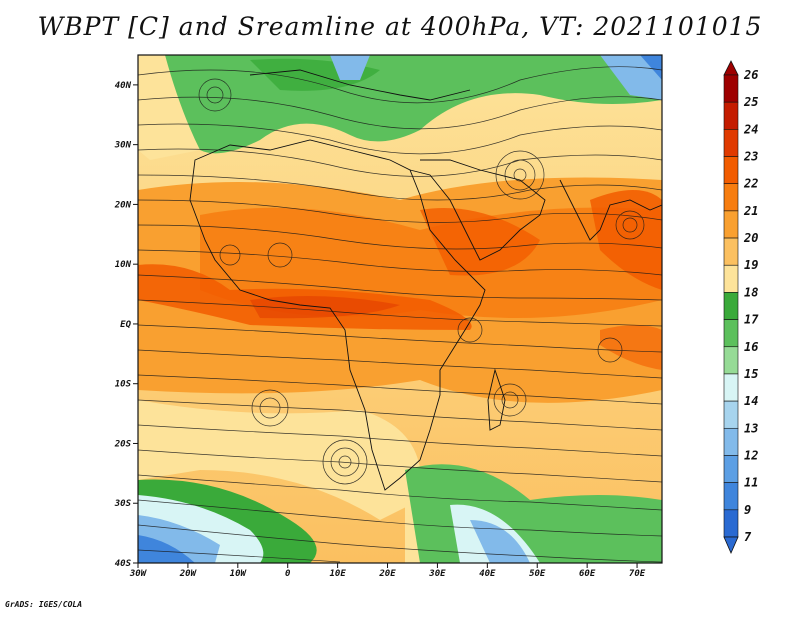  Describe the element at coordinates (751, 265) in the screenshot. I see `colorbar-label: 19` at that location.